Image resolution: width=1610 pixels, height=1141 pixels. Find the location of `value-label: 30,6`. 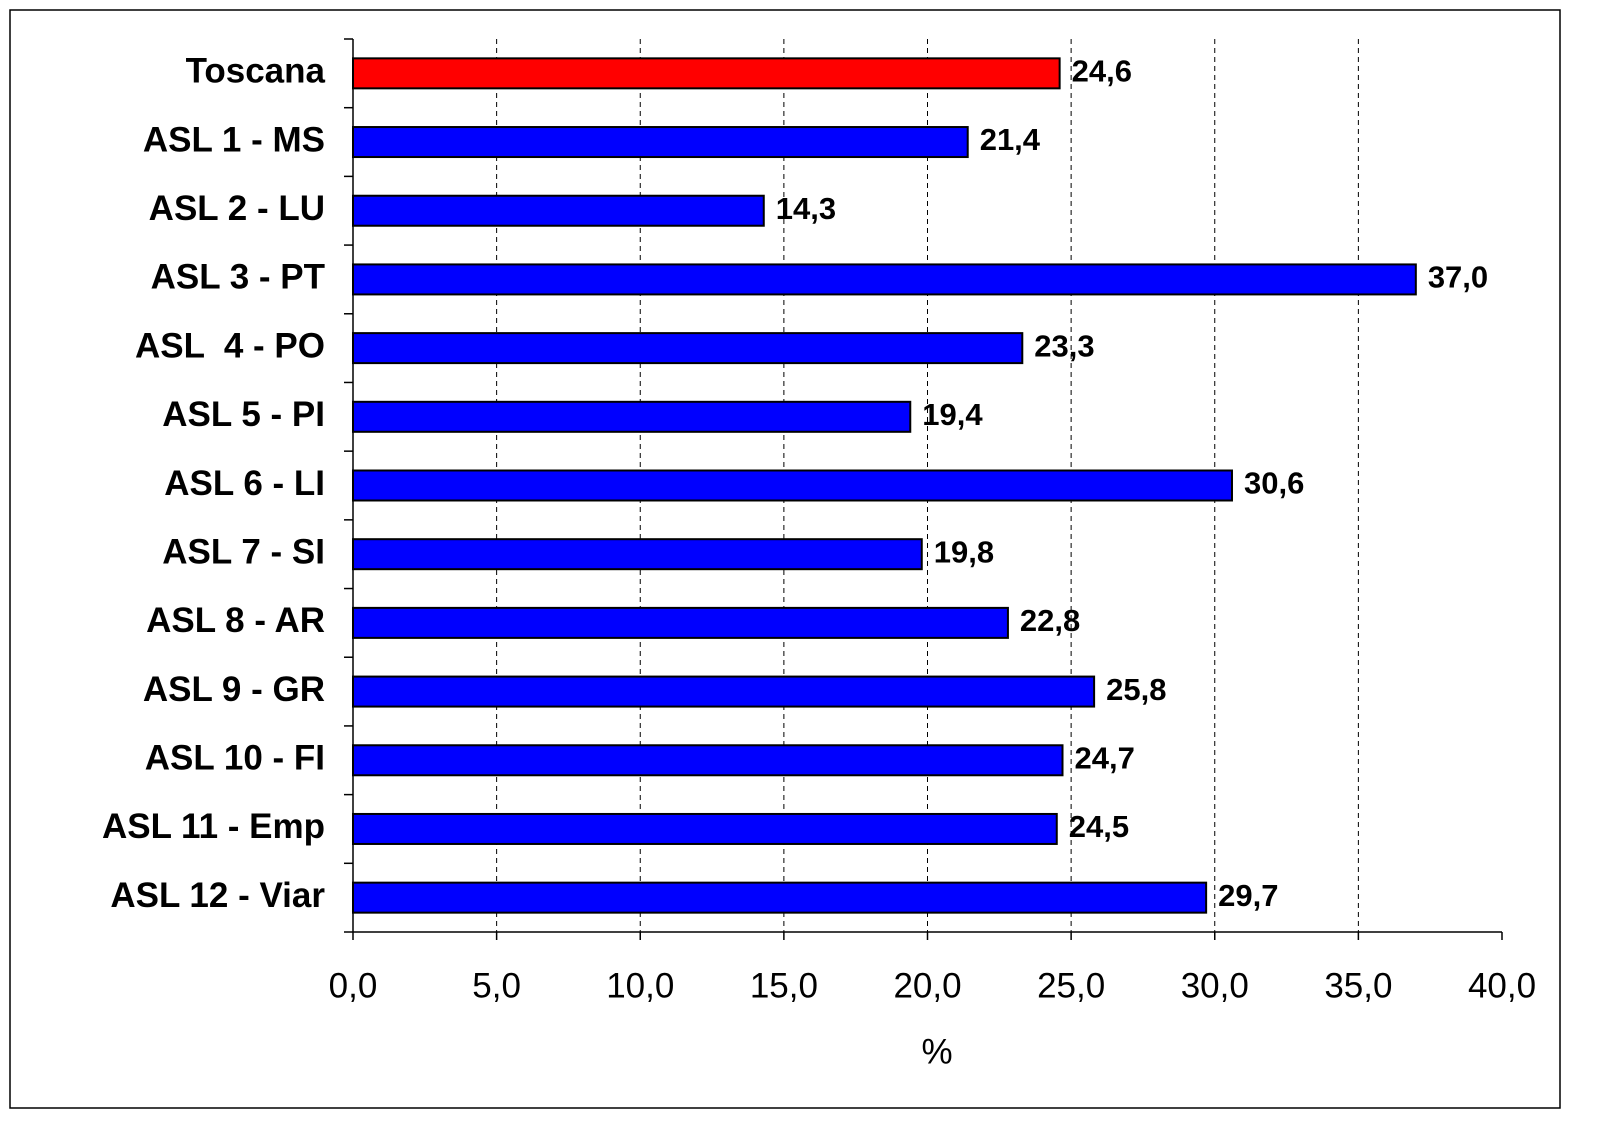

value-label: 30,6 is located at coordinates (1274, 483).